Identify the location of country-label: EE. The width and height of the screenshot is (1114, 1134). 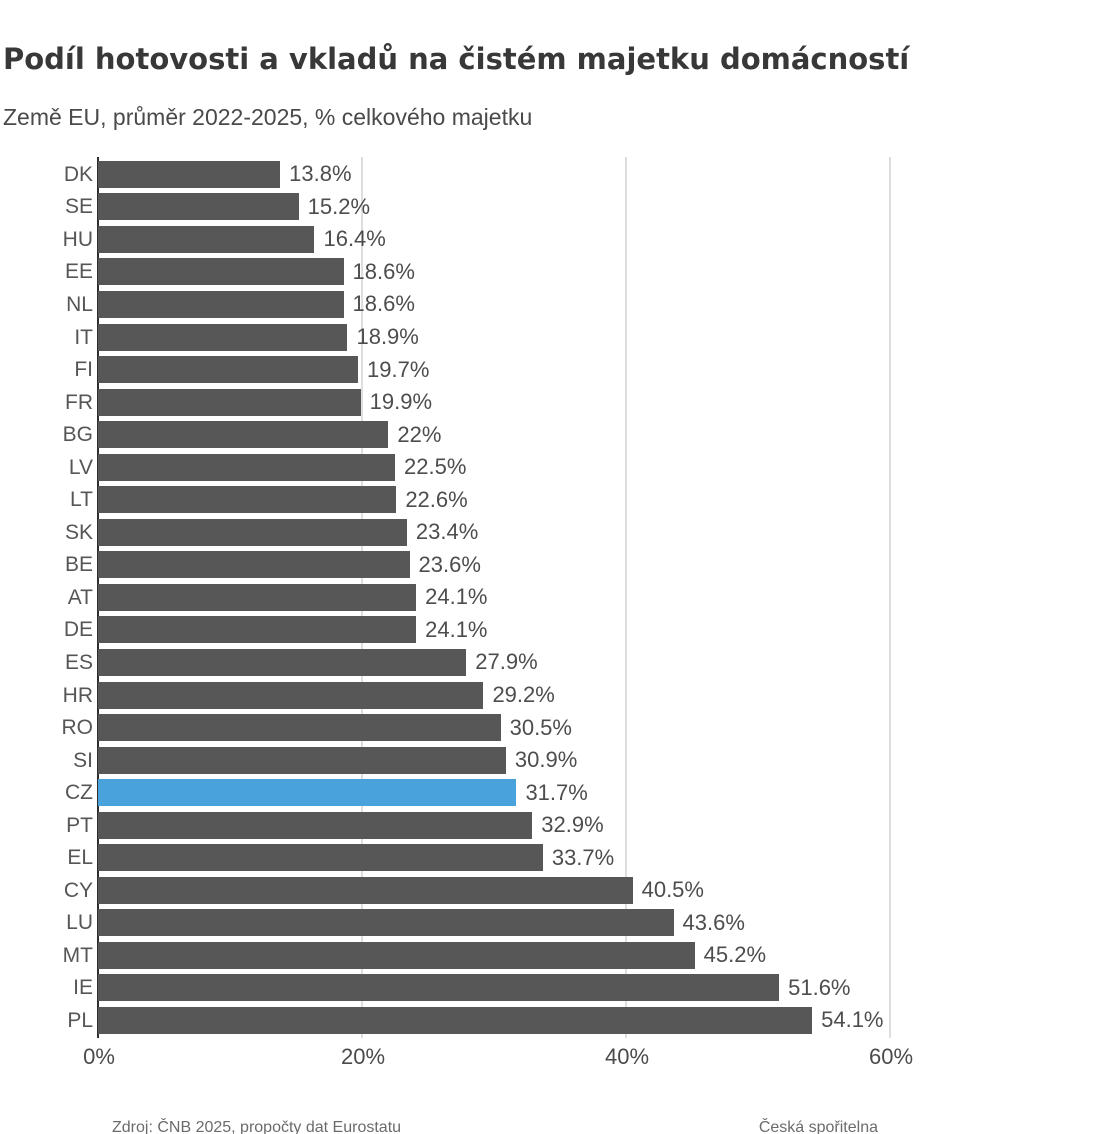
(78, 272).